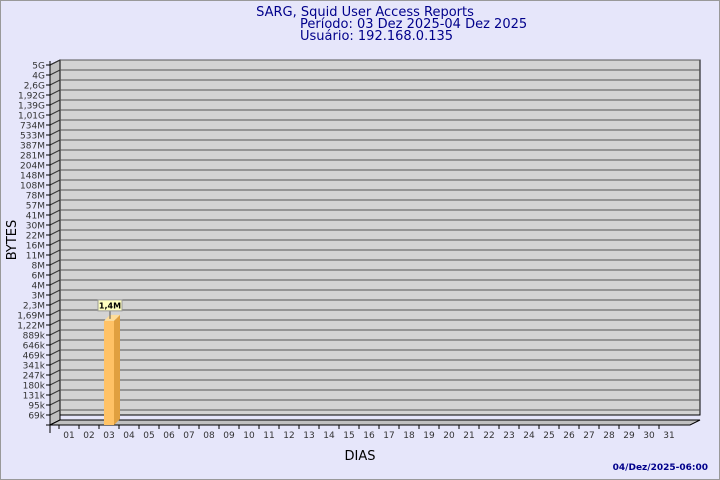 The image size is (720, 480). I want to click on x-tick-label: 22, so click(488, 436).